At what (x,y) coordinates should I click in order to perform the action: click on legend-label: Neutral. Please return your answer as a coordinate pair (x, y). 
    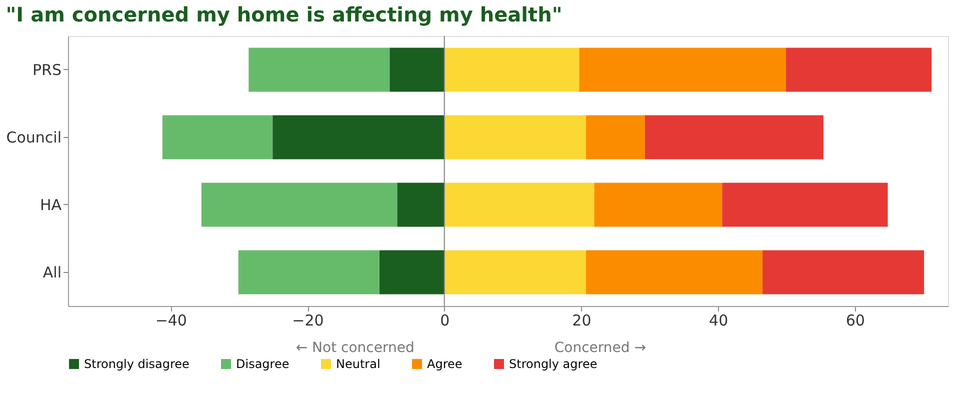
    Looking at the image, I should click on (358, 364).